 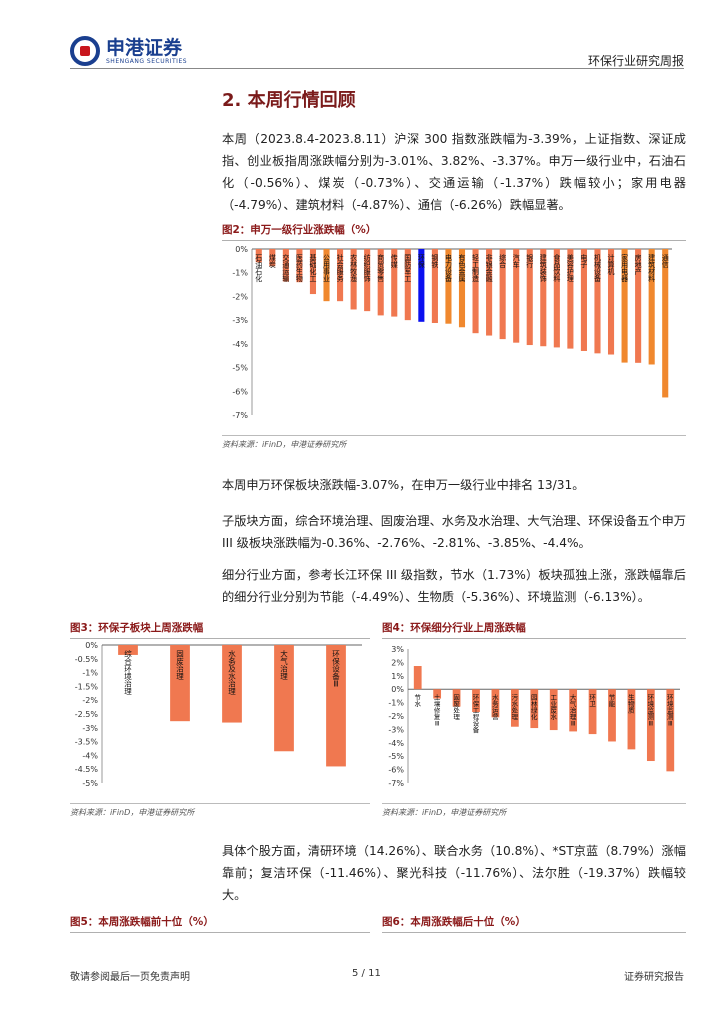 What do you see at coordinates (180, 683) in the screenshot?
I see `bar-固废治理` at bounding box center [180, 683].